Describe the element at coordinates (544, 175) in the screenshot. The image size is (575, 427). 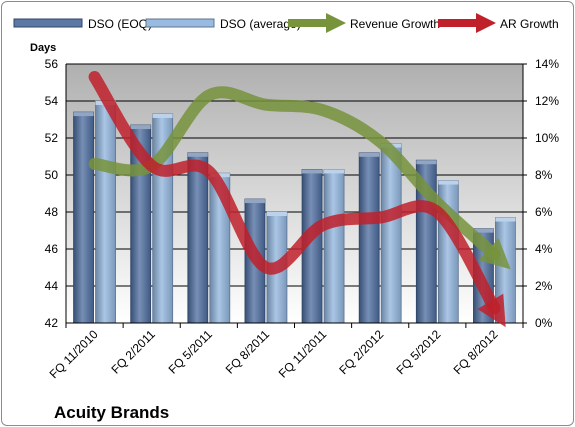
I see `y2-tick-label: 8%` at that location.